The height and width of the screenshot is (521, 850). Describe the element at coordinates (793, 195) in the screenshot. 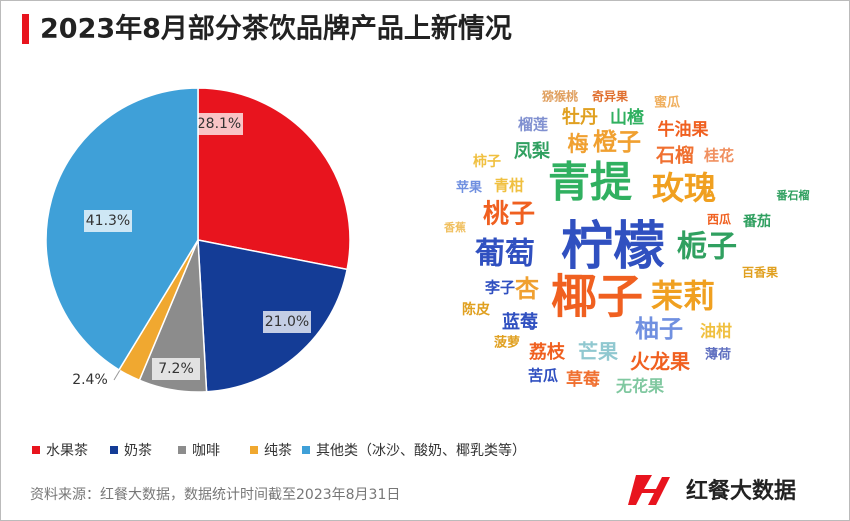

I see `word: 番石榴` at that location.